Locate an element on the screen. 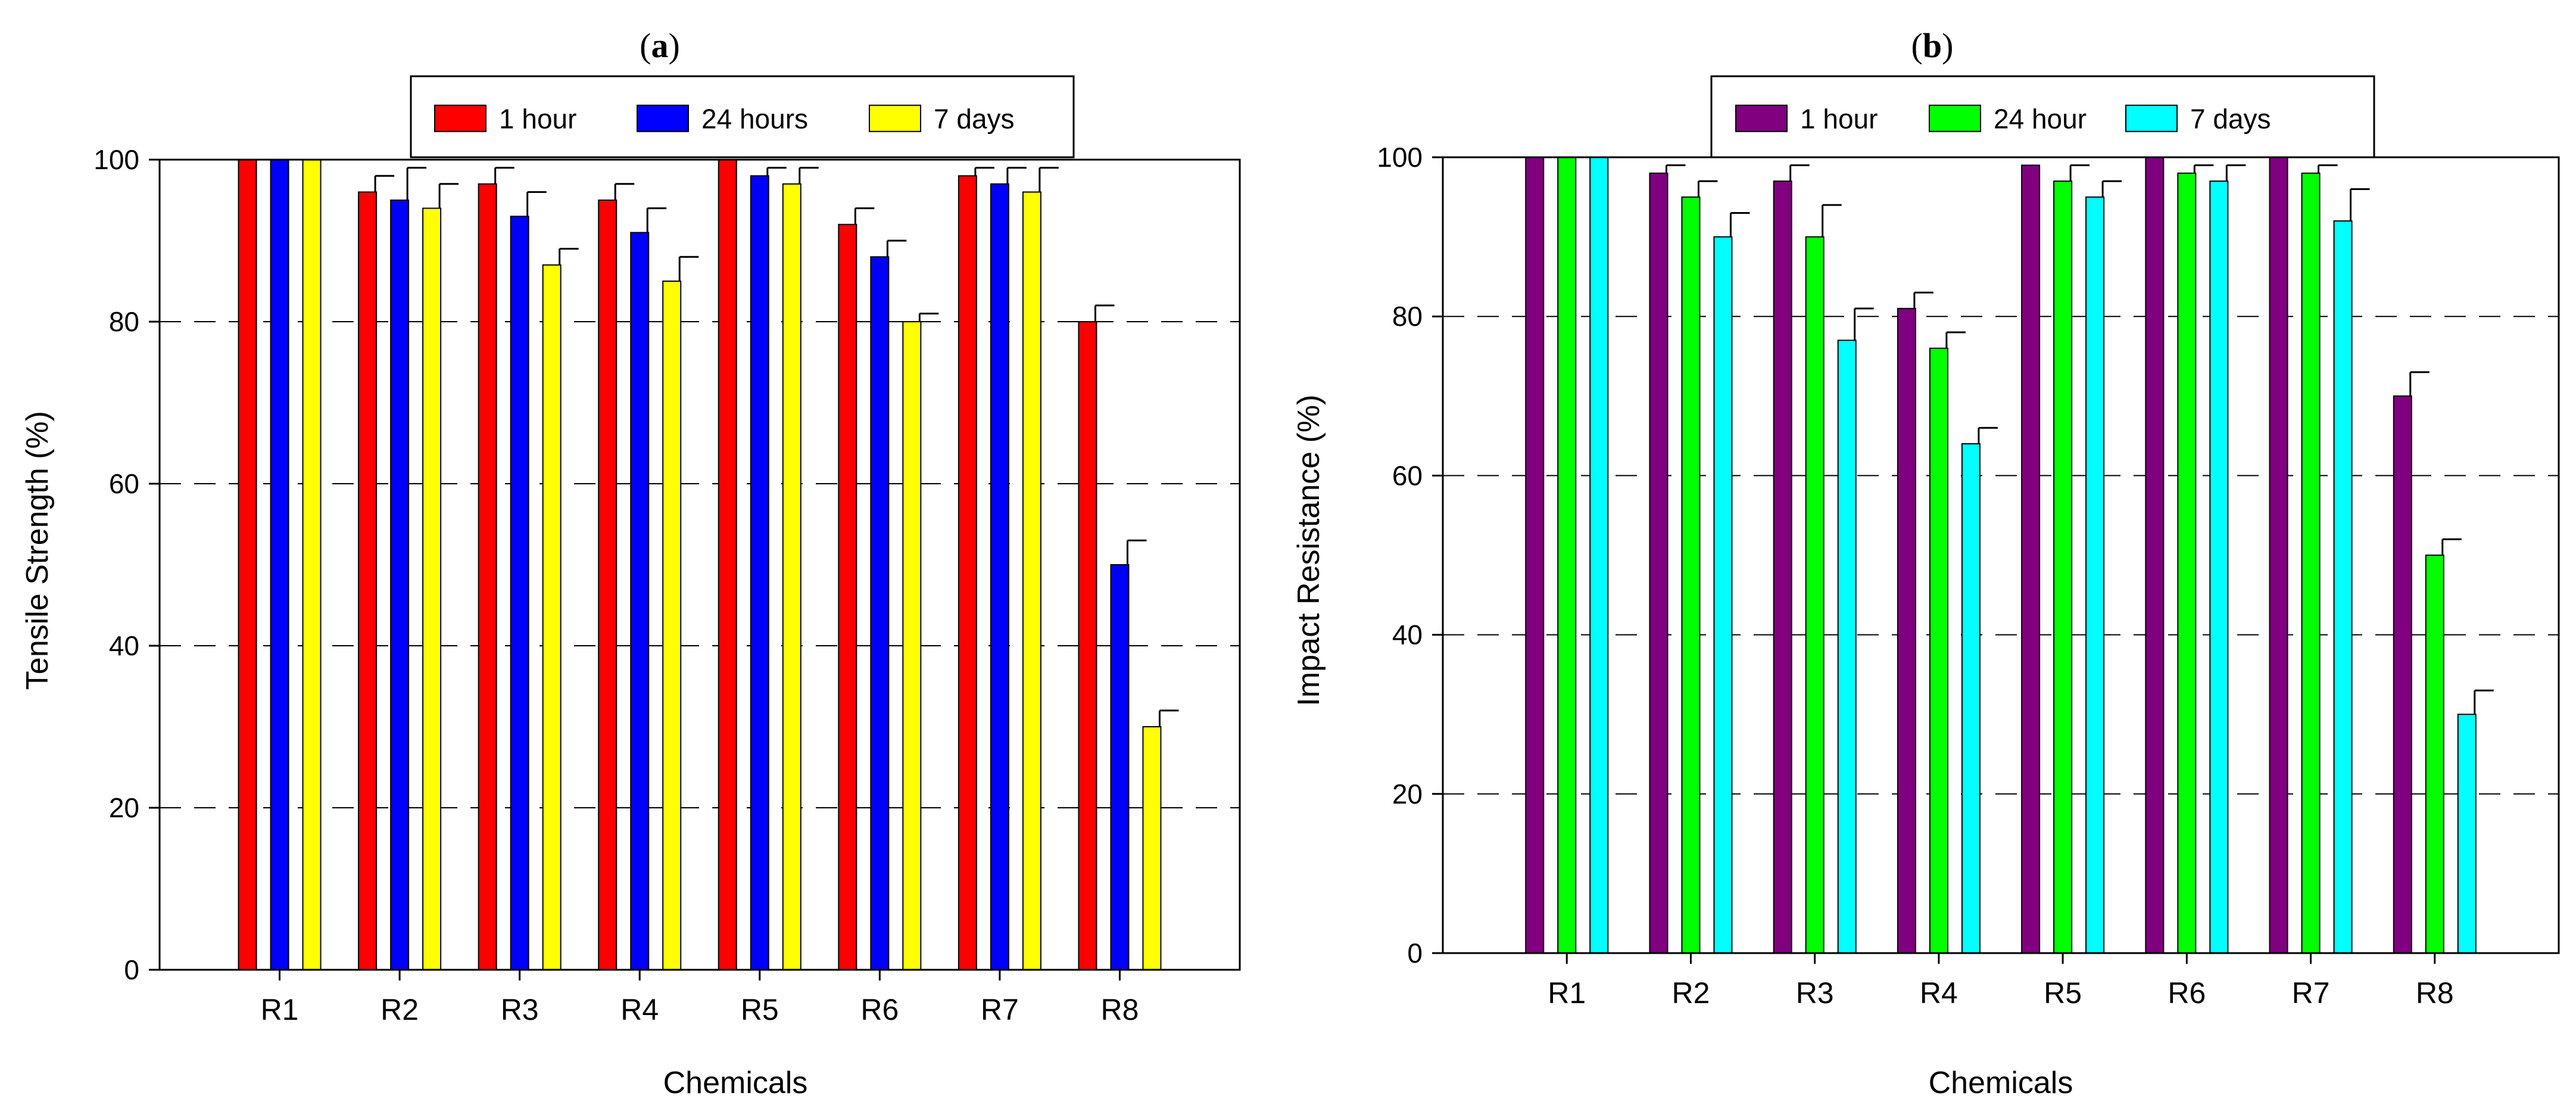  x-axis-title-b: Chemicals is located at coordinates (2001, 1083).